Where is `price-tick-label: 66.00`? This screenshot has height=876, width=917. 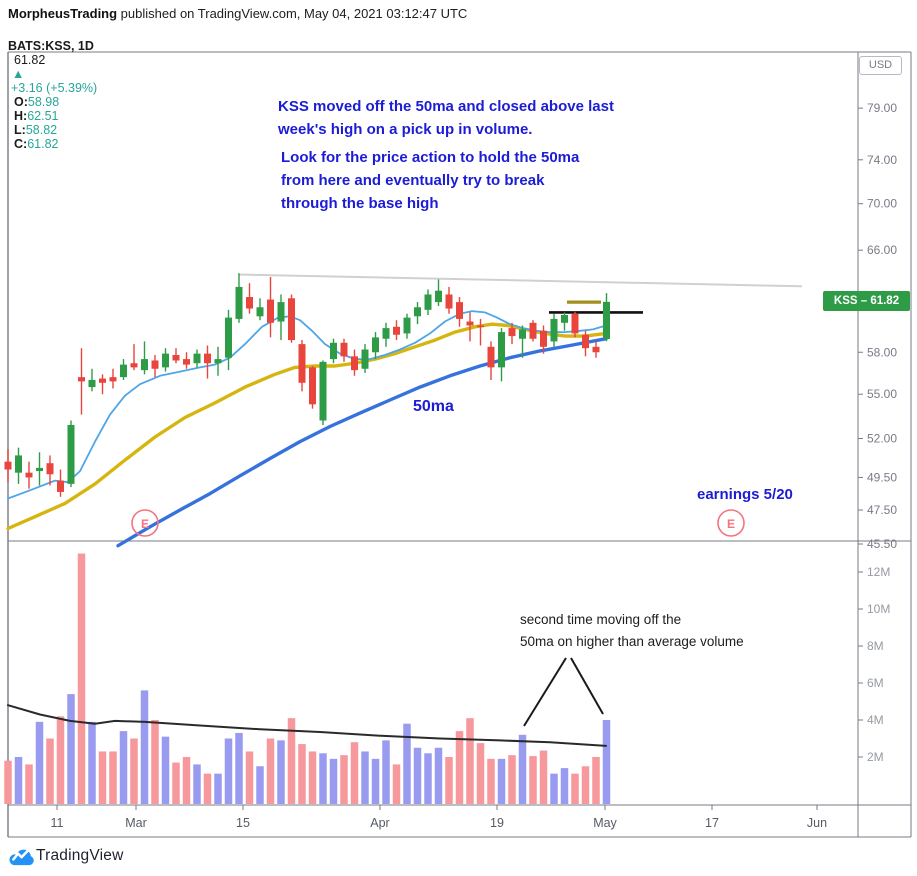
price-tick-label: 66.00 is located at coordinates (882, 250).